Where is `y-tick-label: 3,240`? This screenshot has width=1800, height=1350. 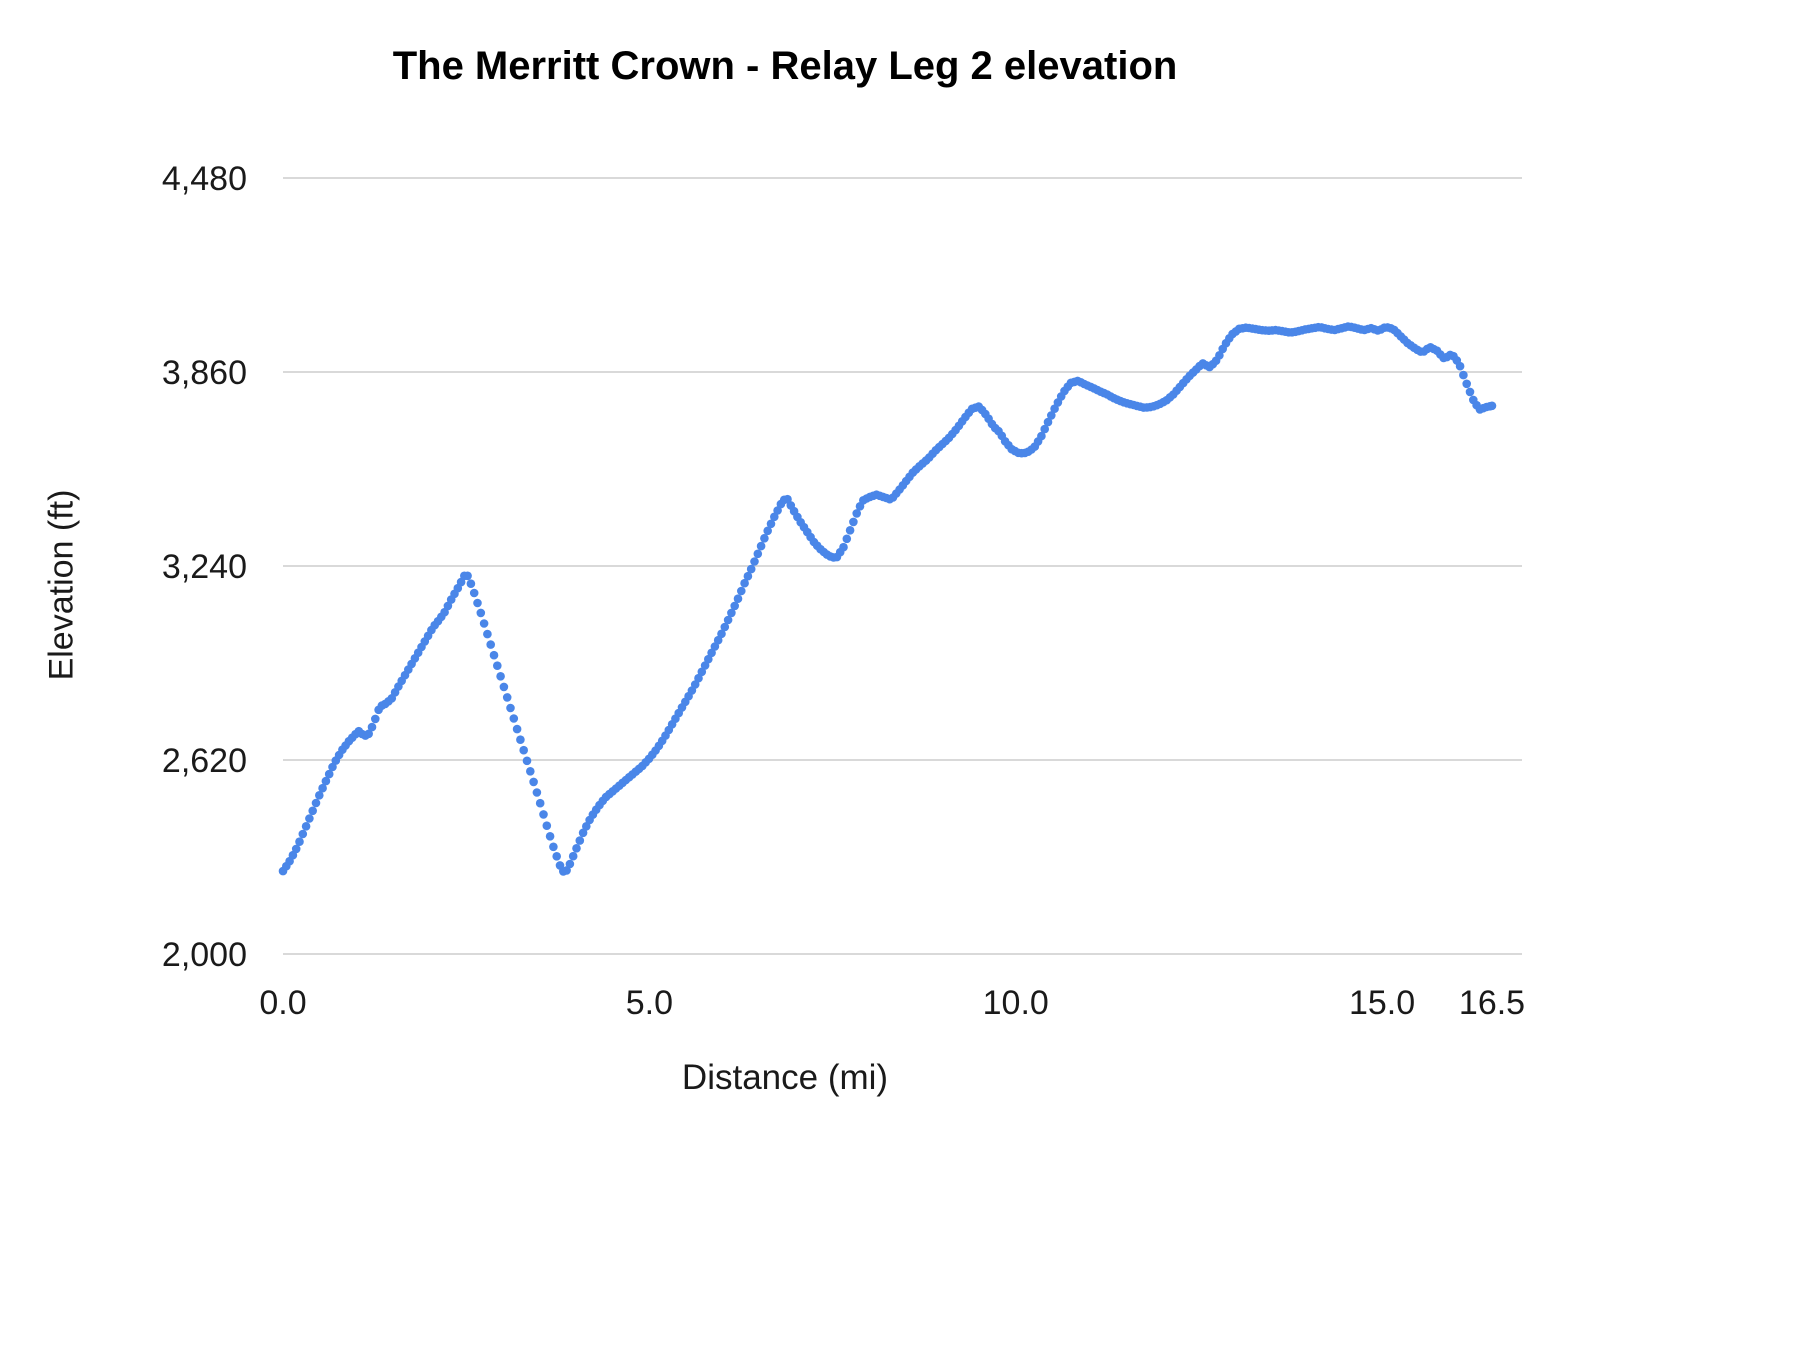
y-tick-label: 3,240 is located at coordinates (204, 567).